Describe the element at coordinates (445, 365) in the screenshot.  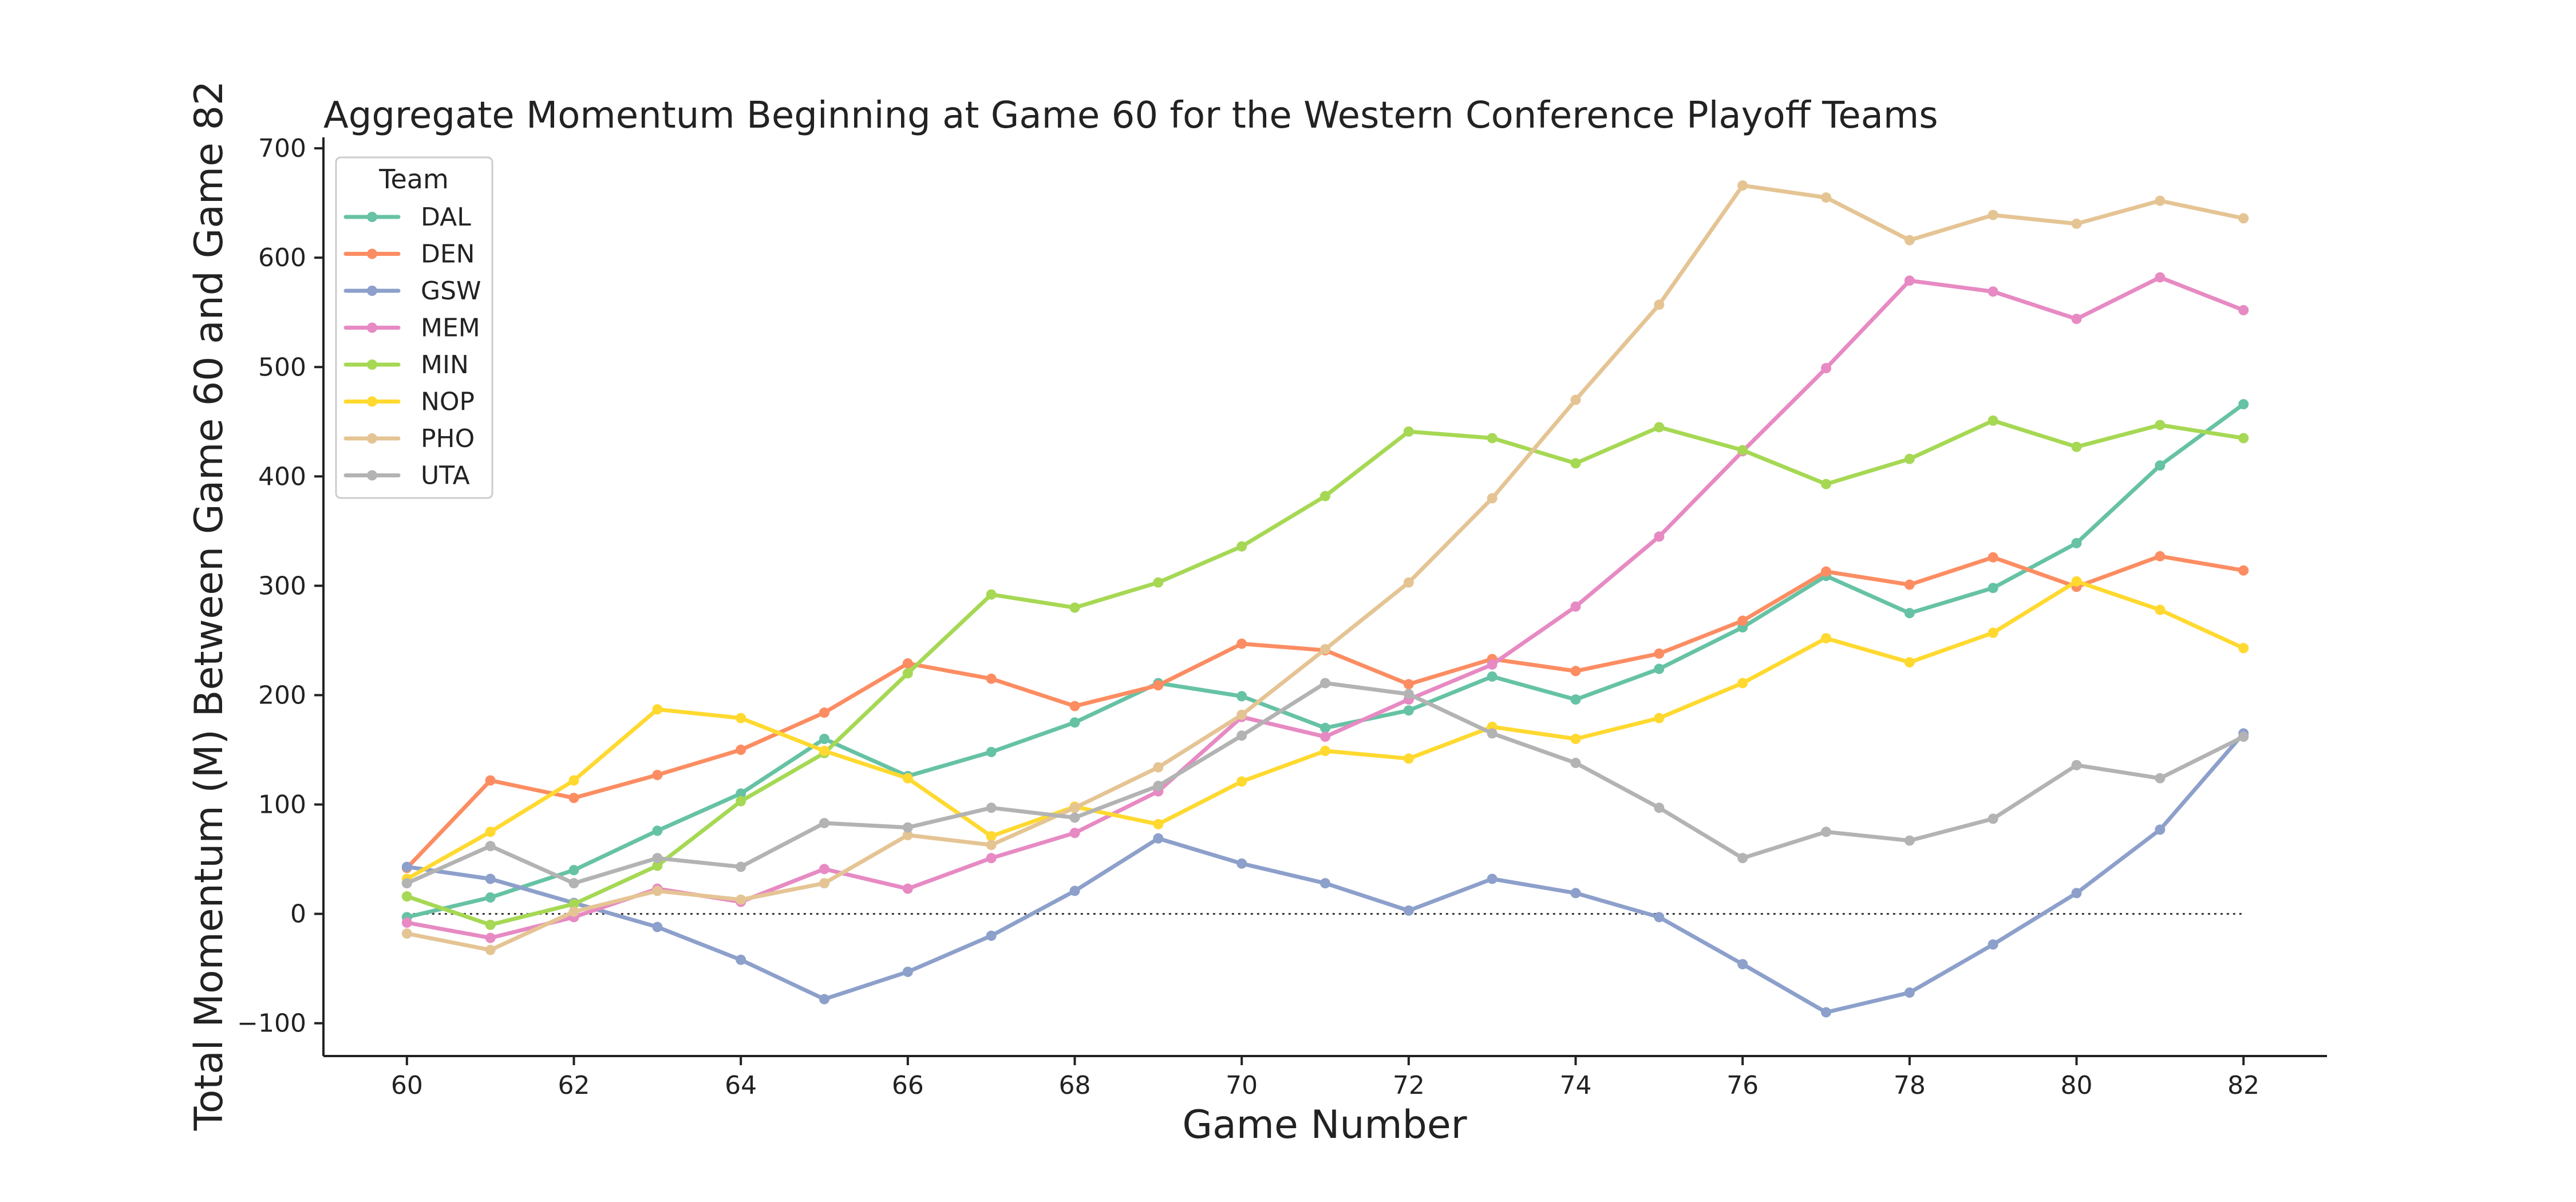
I see `legend-label: MIN` at that location.